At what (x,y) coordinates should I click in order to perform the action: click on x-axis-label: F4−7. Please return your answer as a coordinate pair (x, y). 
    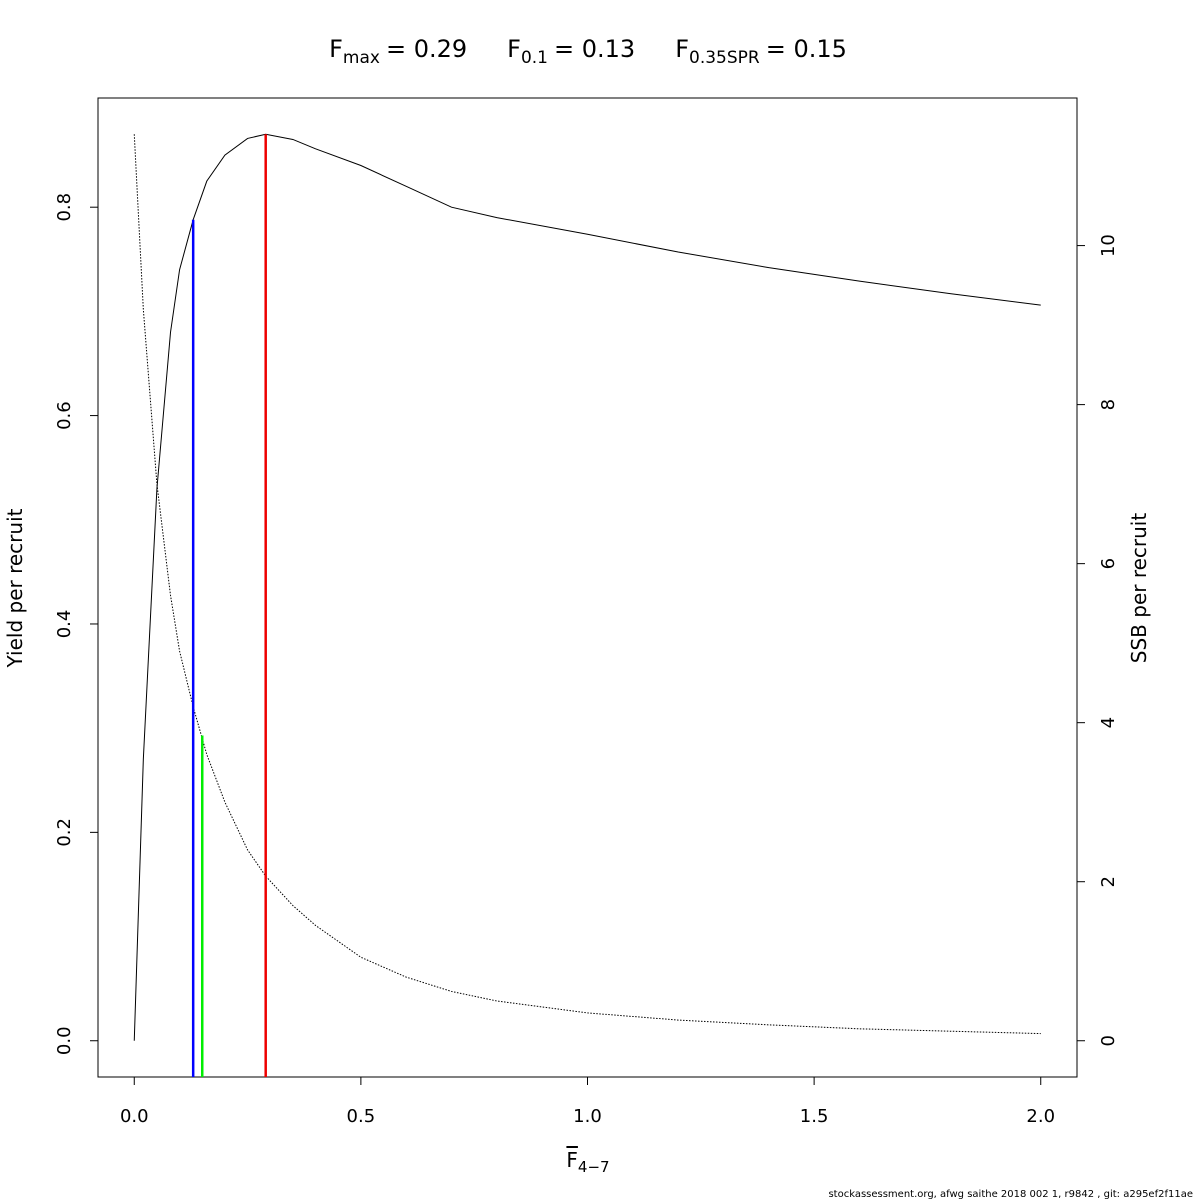
    Looking at the image, I should click on (587, 1162).